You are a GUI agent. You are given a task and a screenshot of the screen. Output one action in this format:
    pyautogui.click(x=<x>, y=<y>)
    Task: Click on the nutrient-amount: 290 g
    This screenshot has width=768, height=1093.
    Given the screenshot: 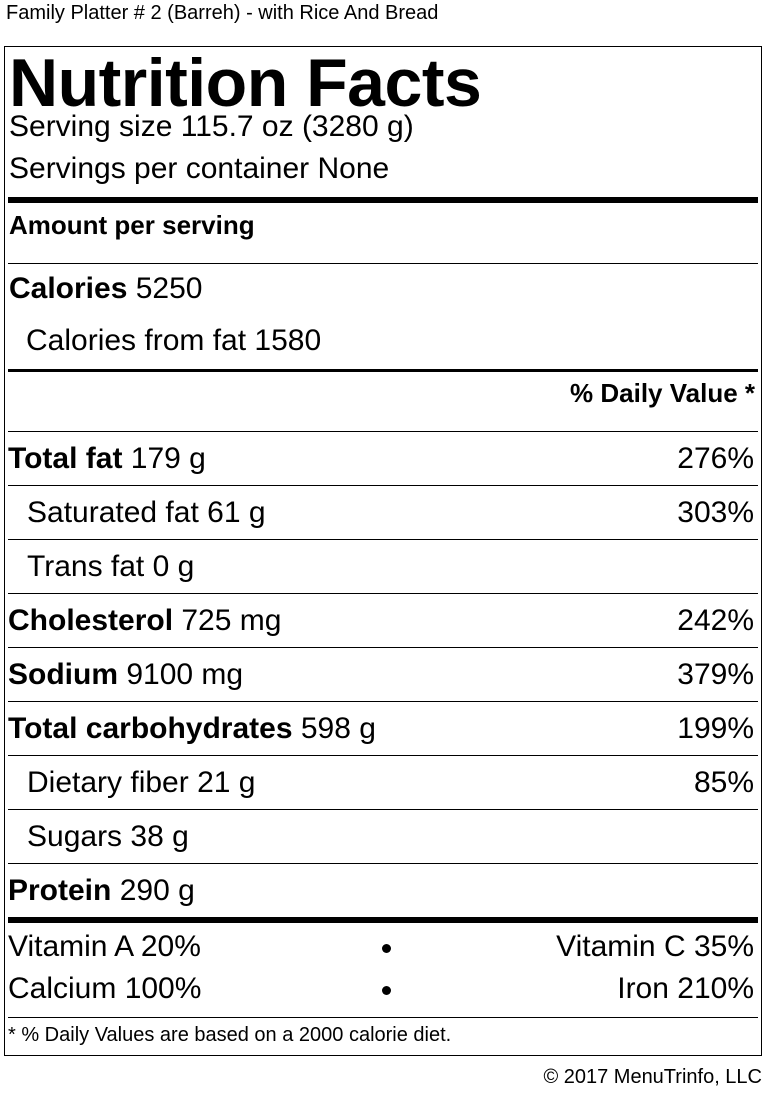 What is the action you would take?
    pyautogui.click(x=157, y=890)
    